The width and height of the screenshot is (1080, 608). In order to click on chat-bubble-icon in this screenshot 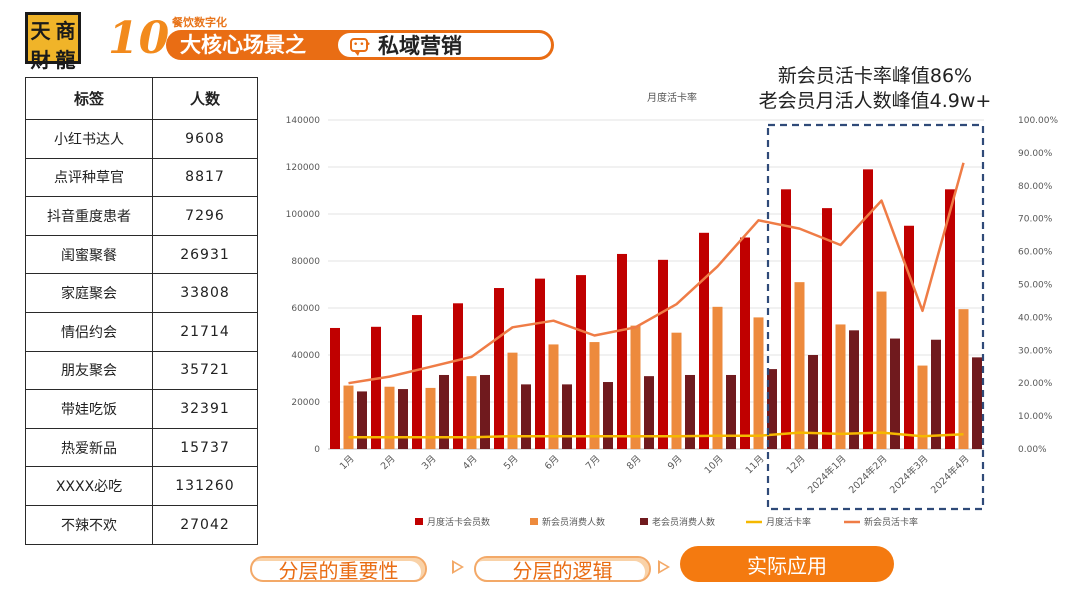, I will do `click(359, 47)`.